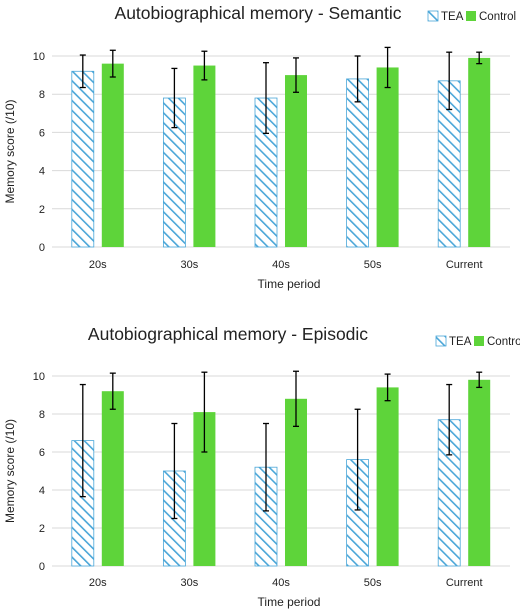 This screenshot has width=520, height=611. What do you see at coordinates (358, 163) in the screenshot?
I see `bar-tea-50s` at bounding box center [358, 163].